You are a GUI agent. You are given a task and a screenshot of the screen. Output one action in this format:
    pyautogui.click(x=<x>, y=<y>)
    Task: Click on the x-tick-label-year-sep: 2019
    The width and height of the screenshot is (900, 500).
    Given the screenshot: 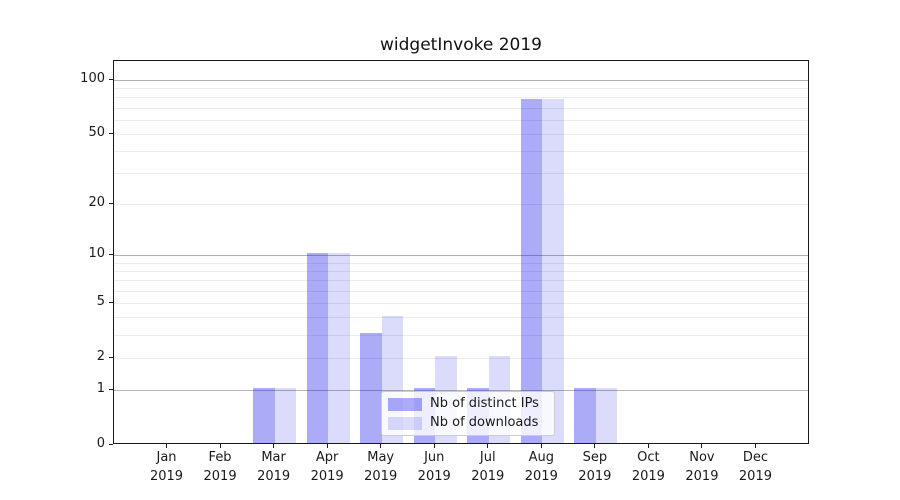 What is the action you would take?
    pyautogui.click(x=595, y=476)
    